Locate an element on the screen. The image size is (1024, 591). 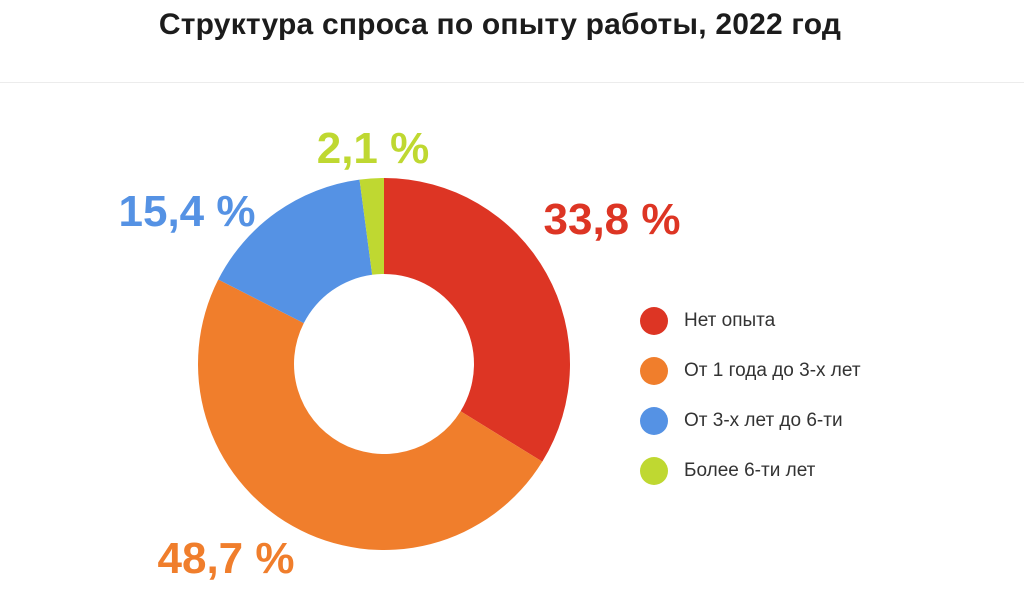
slice-label-no-experience: 33,8 % is located at coordinates (612, 219).